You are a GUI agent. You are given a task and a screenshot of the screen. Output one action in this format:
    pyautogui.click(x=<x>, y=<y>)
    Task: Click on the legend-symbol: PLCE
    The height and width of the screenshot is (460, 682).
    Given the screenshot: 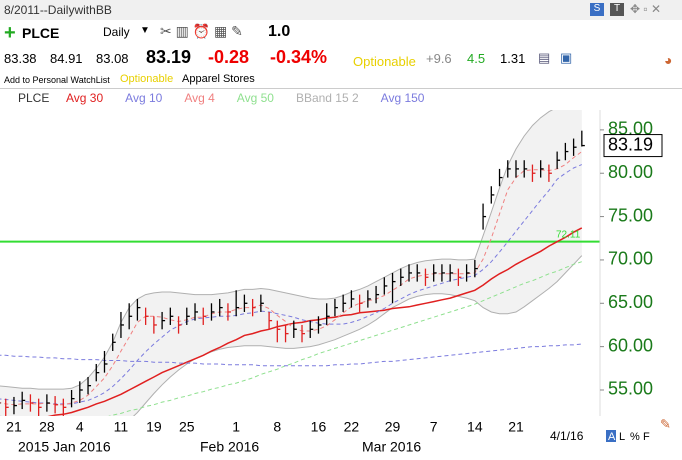 What is the action you would take?
    pyautogui.click(x=33, y=98)
    